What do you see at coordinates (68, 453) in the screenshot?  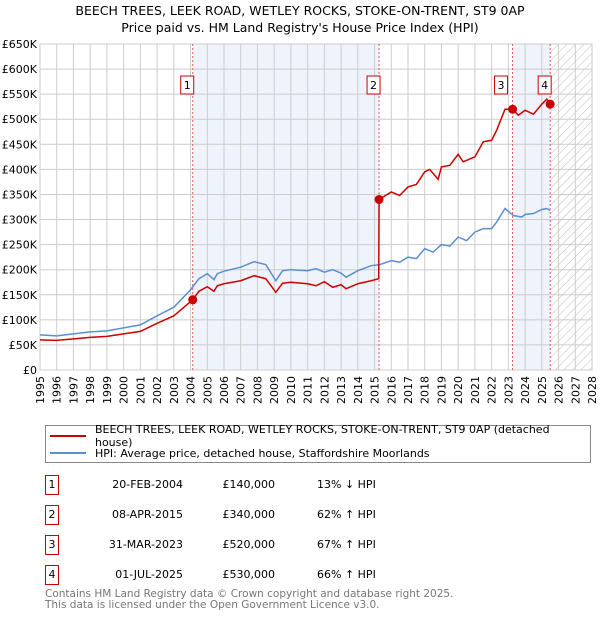 I see `legend-swatch-blue` at bounding box center [68, 453].